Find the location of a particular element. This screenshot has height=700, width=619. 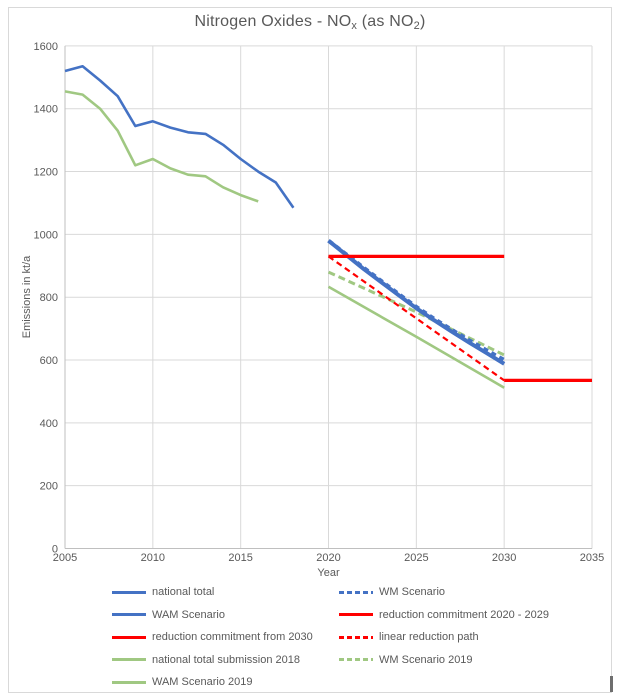

series-line-national-total is located at coordinates (179, 137).